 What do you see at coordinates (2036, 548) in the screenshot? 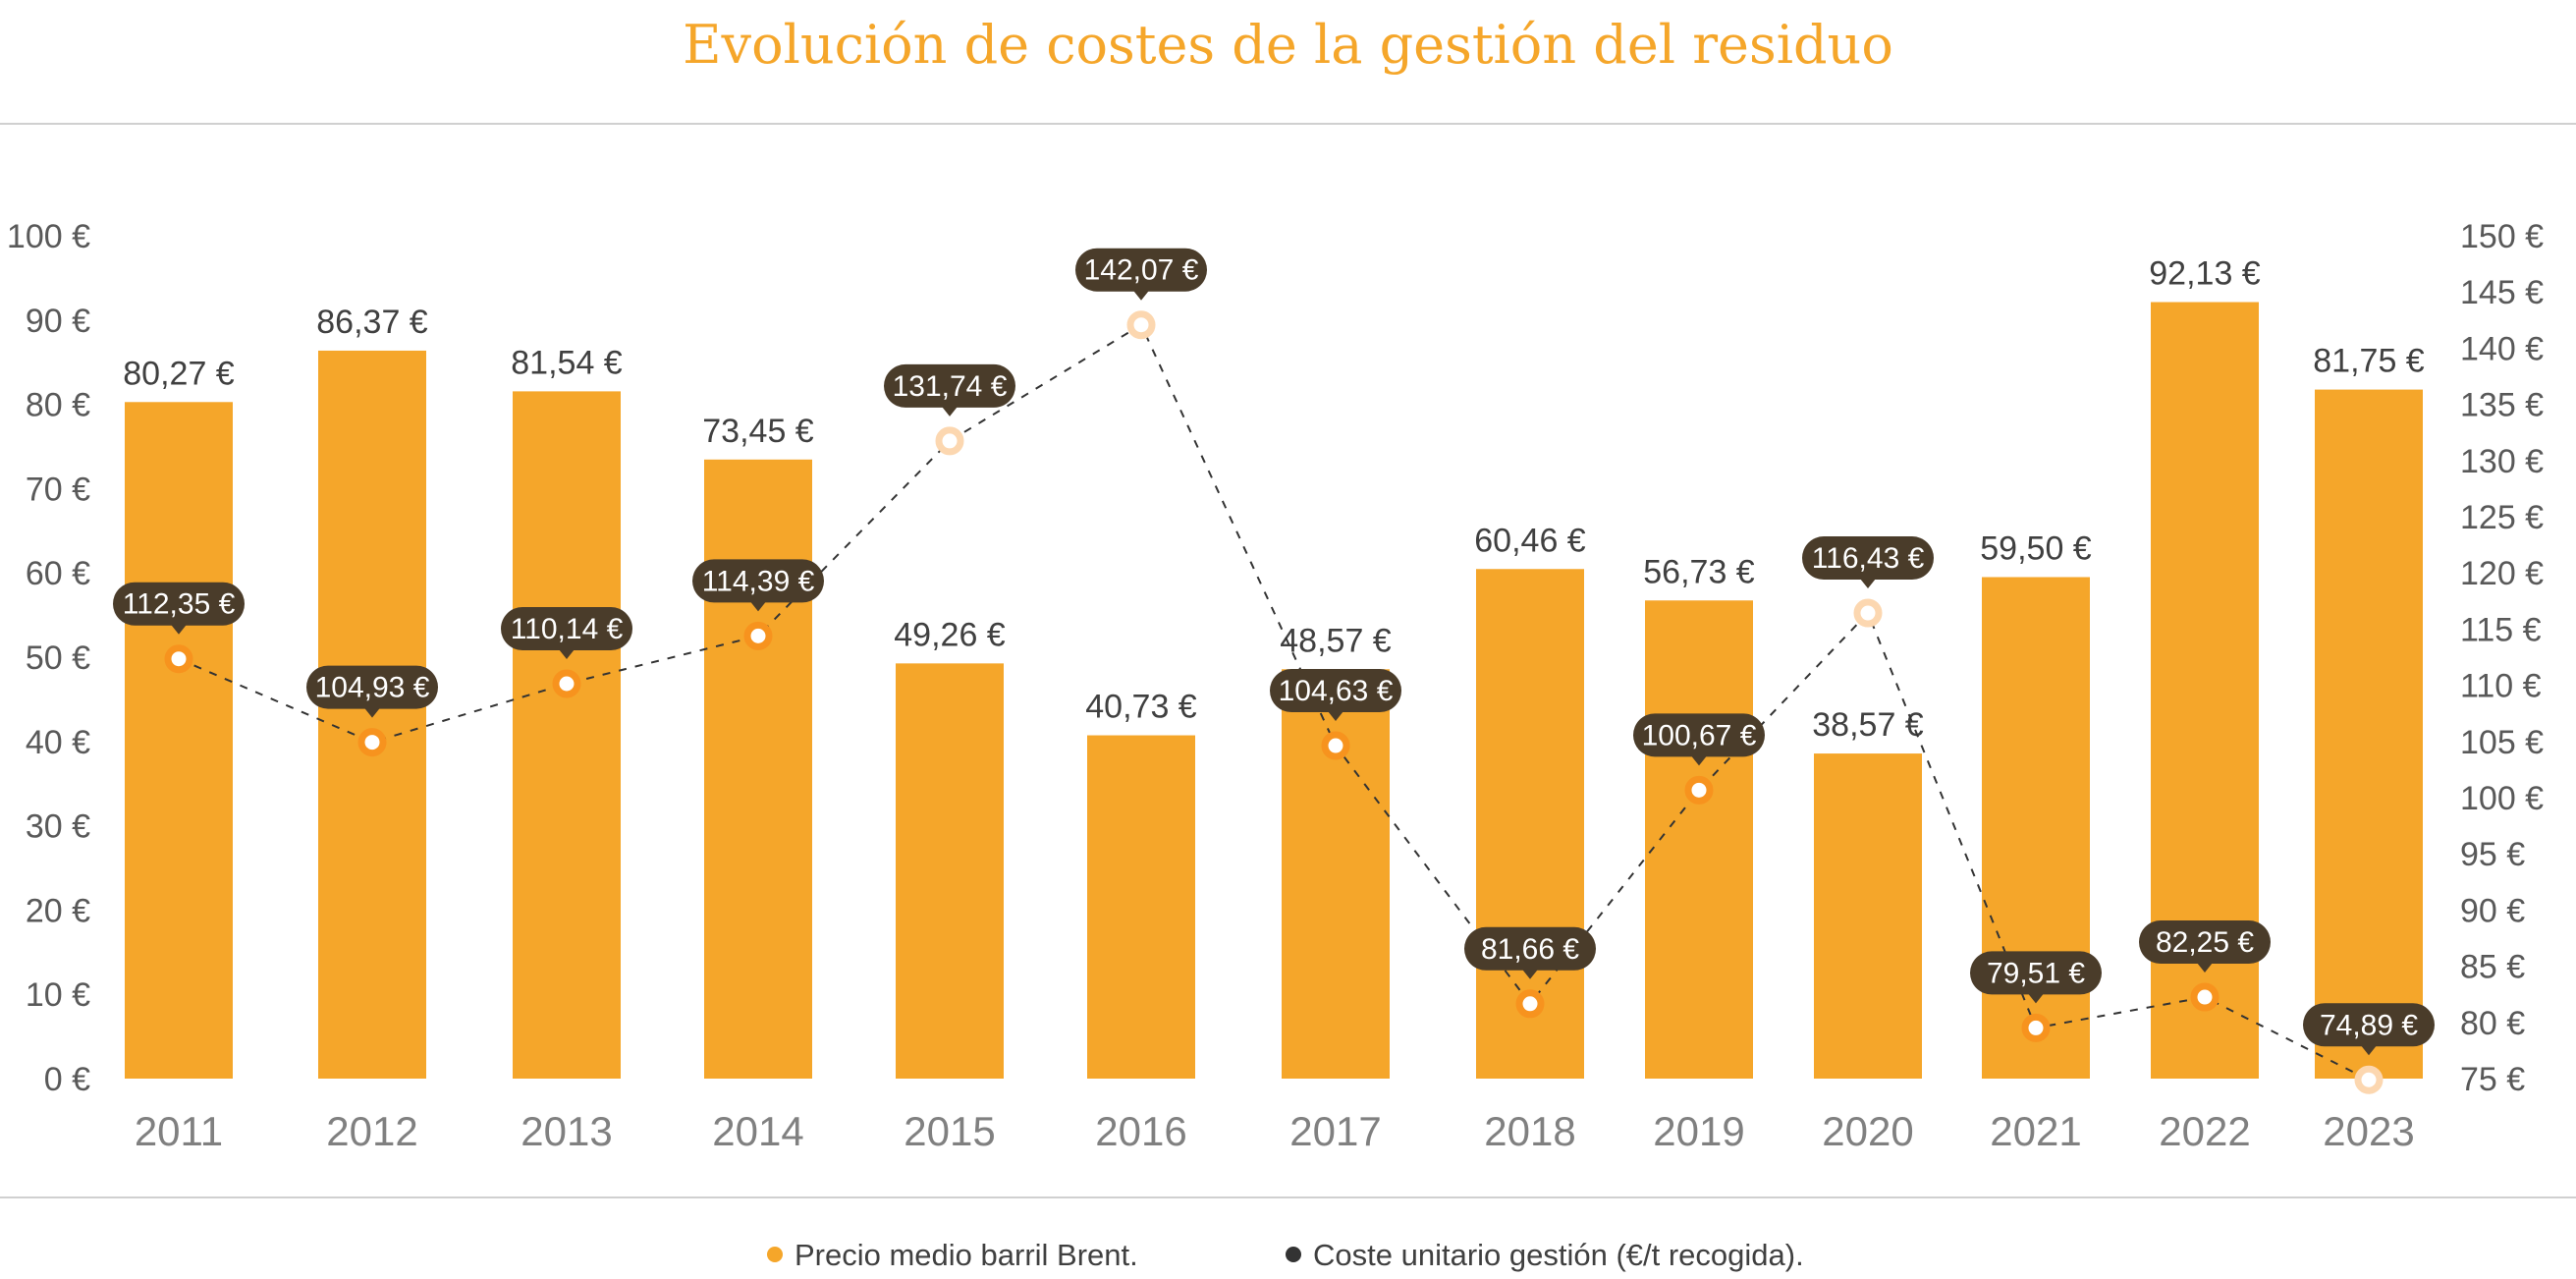
I see `bar-value-label: 59,50 €` at bounding box center [2036, 548].